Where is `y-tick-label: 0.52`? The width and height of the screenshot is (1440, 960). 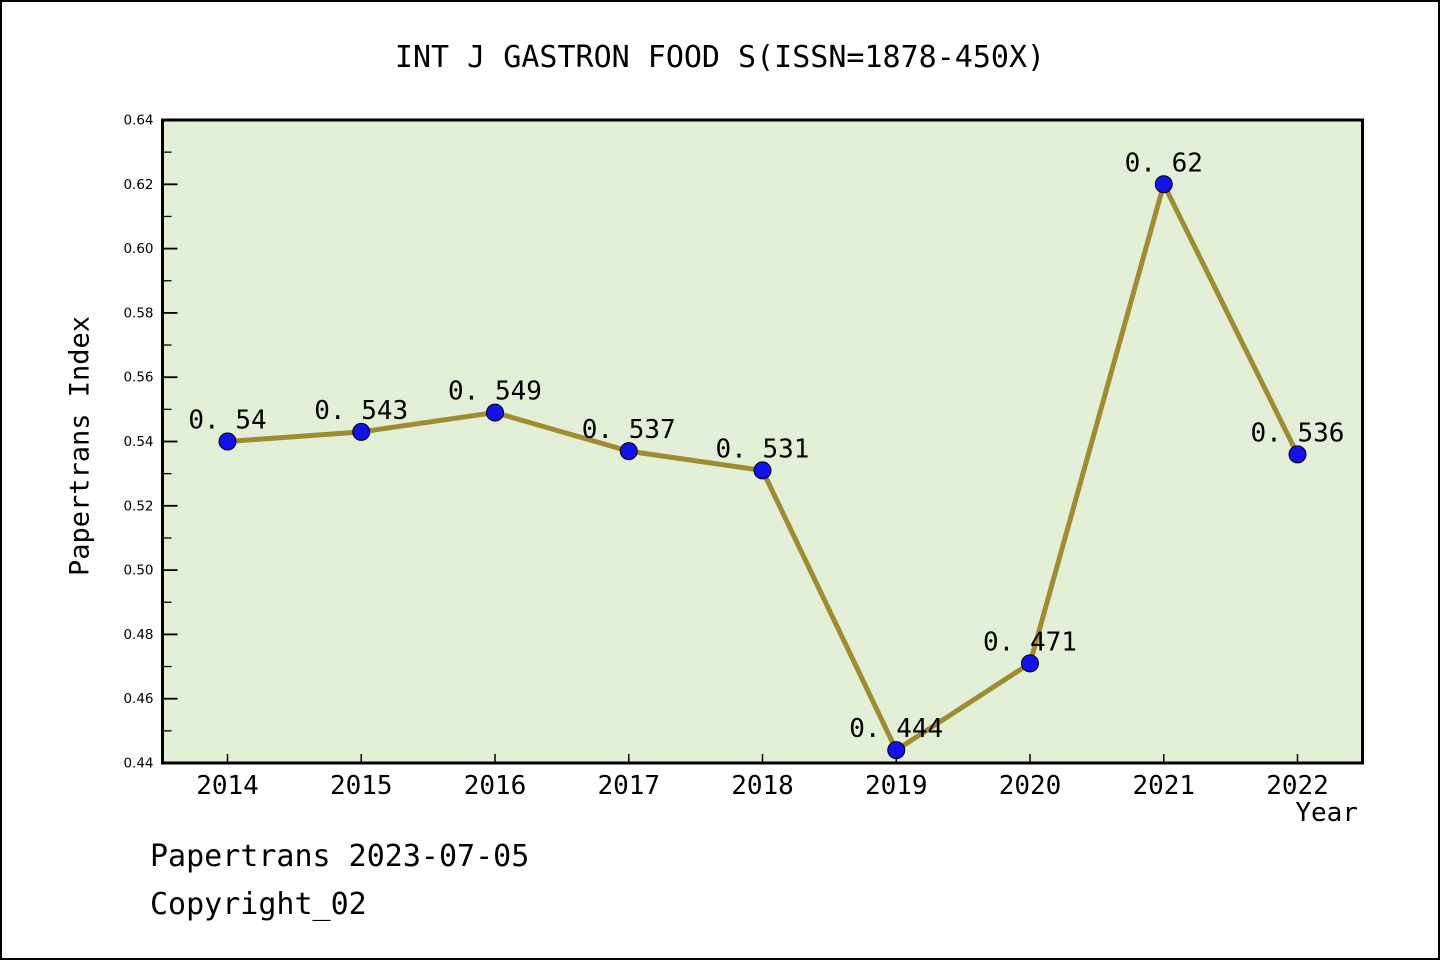
y-tick-label: 0.52 is located at coordinates (138, 506).